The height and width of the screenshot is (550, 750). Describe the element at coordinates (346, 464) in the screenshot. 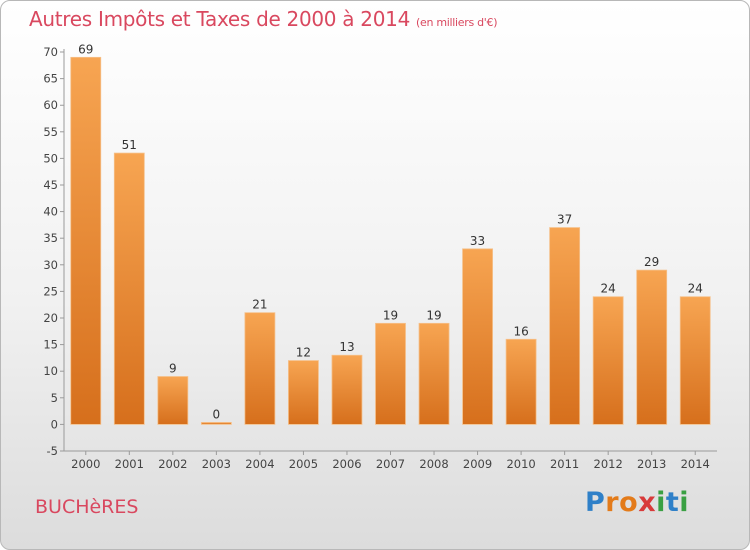

I see `x-tick-label: 2006` at that location.